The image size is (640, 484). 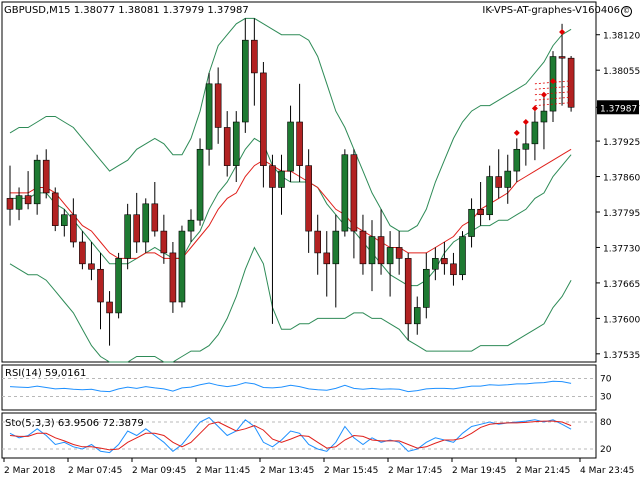 What do you see at coordinates (95, 471) in the screenshot?
I see `time-tick-label: 2 Mar 07:45` at bounding box center [95, 471].